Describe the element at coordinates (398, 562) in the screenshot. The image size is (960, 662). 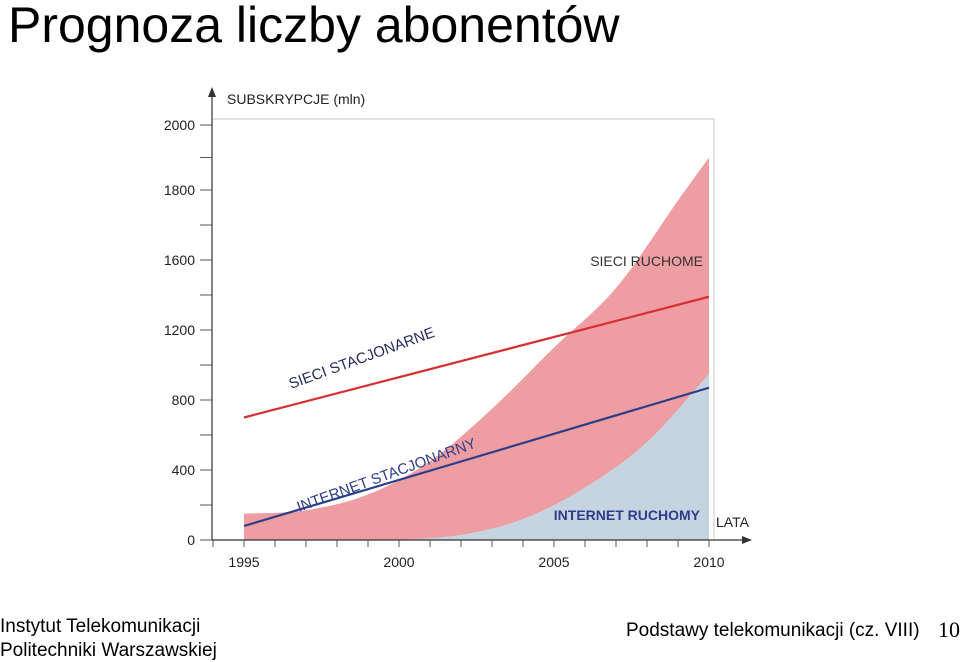
I see `x-tick-label: 2000` at that location.